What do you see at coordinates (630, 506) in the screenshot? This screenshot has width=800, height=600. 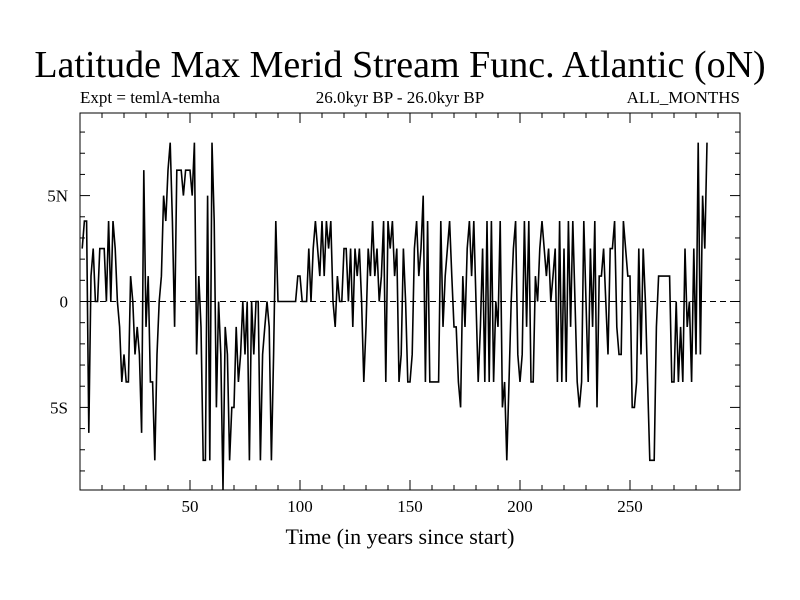 I see `x-tick-label: 250` at bounding box center [630, 506].